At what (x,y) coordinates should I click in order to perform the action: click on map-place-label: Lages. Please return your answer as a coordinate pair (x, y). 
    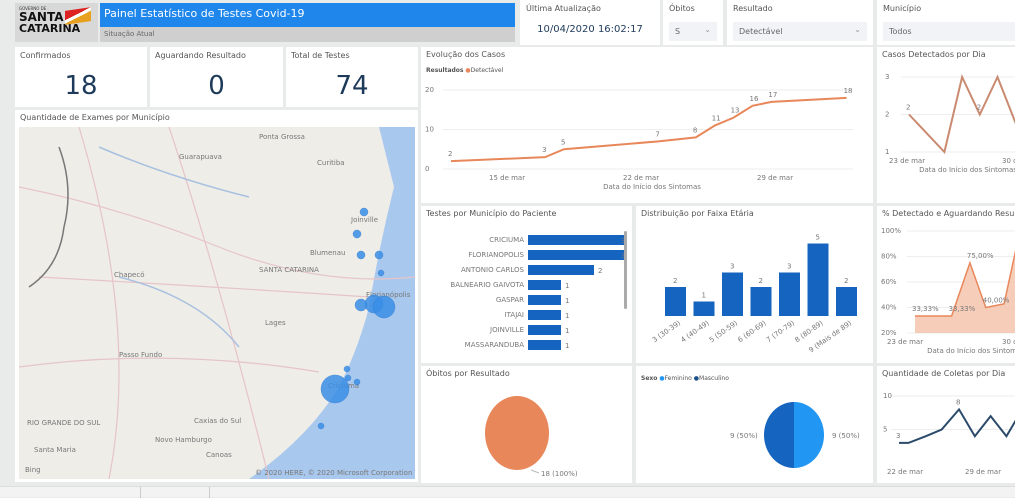
    Looking at the image, I should click on (275, 323).